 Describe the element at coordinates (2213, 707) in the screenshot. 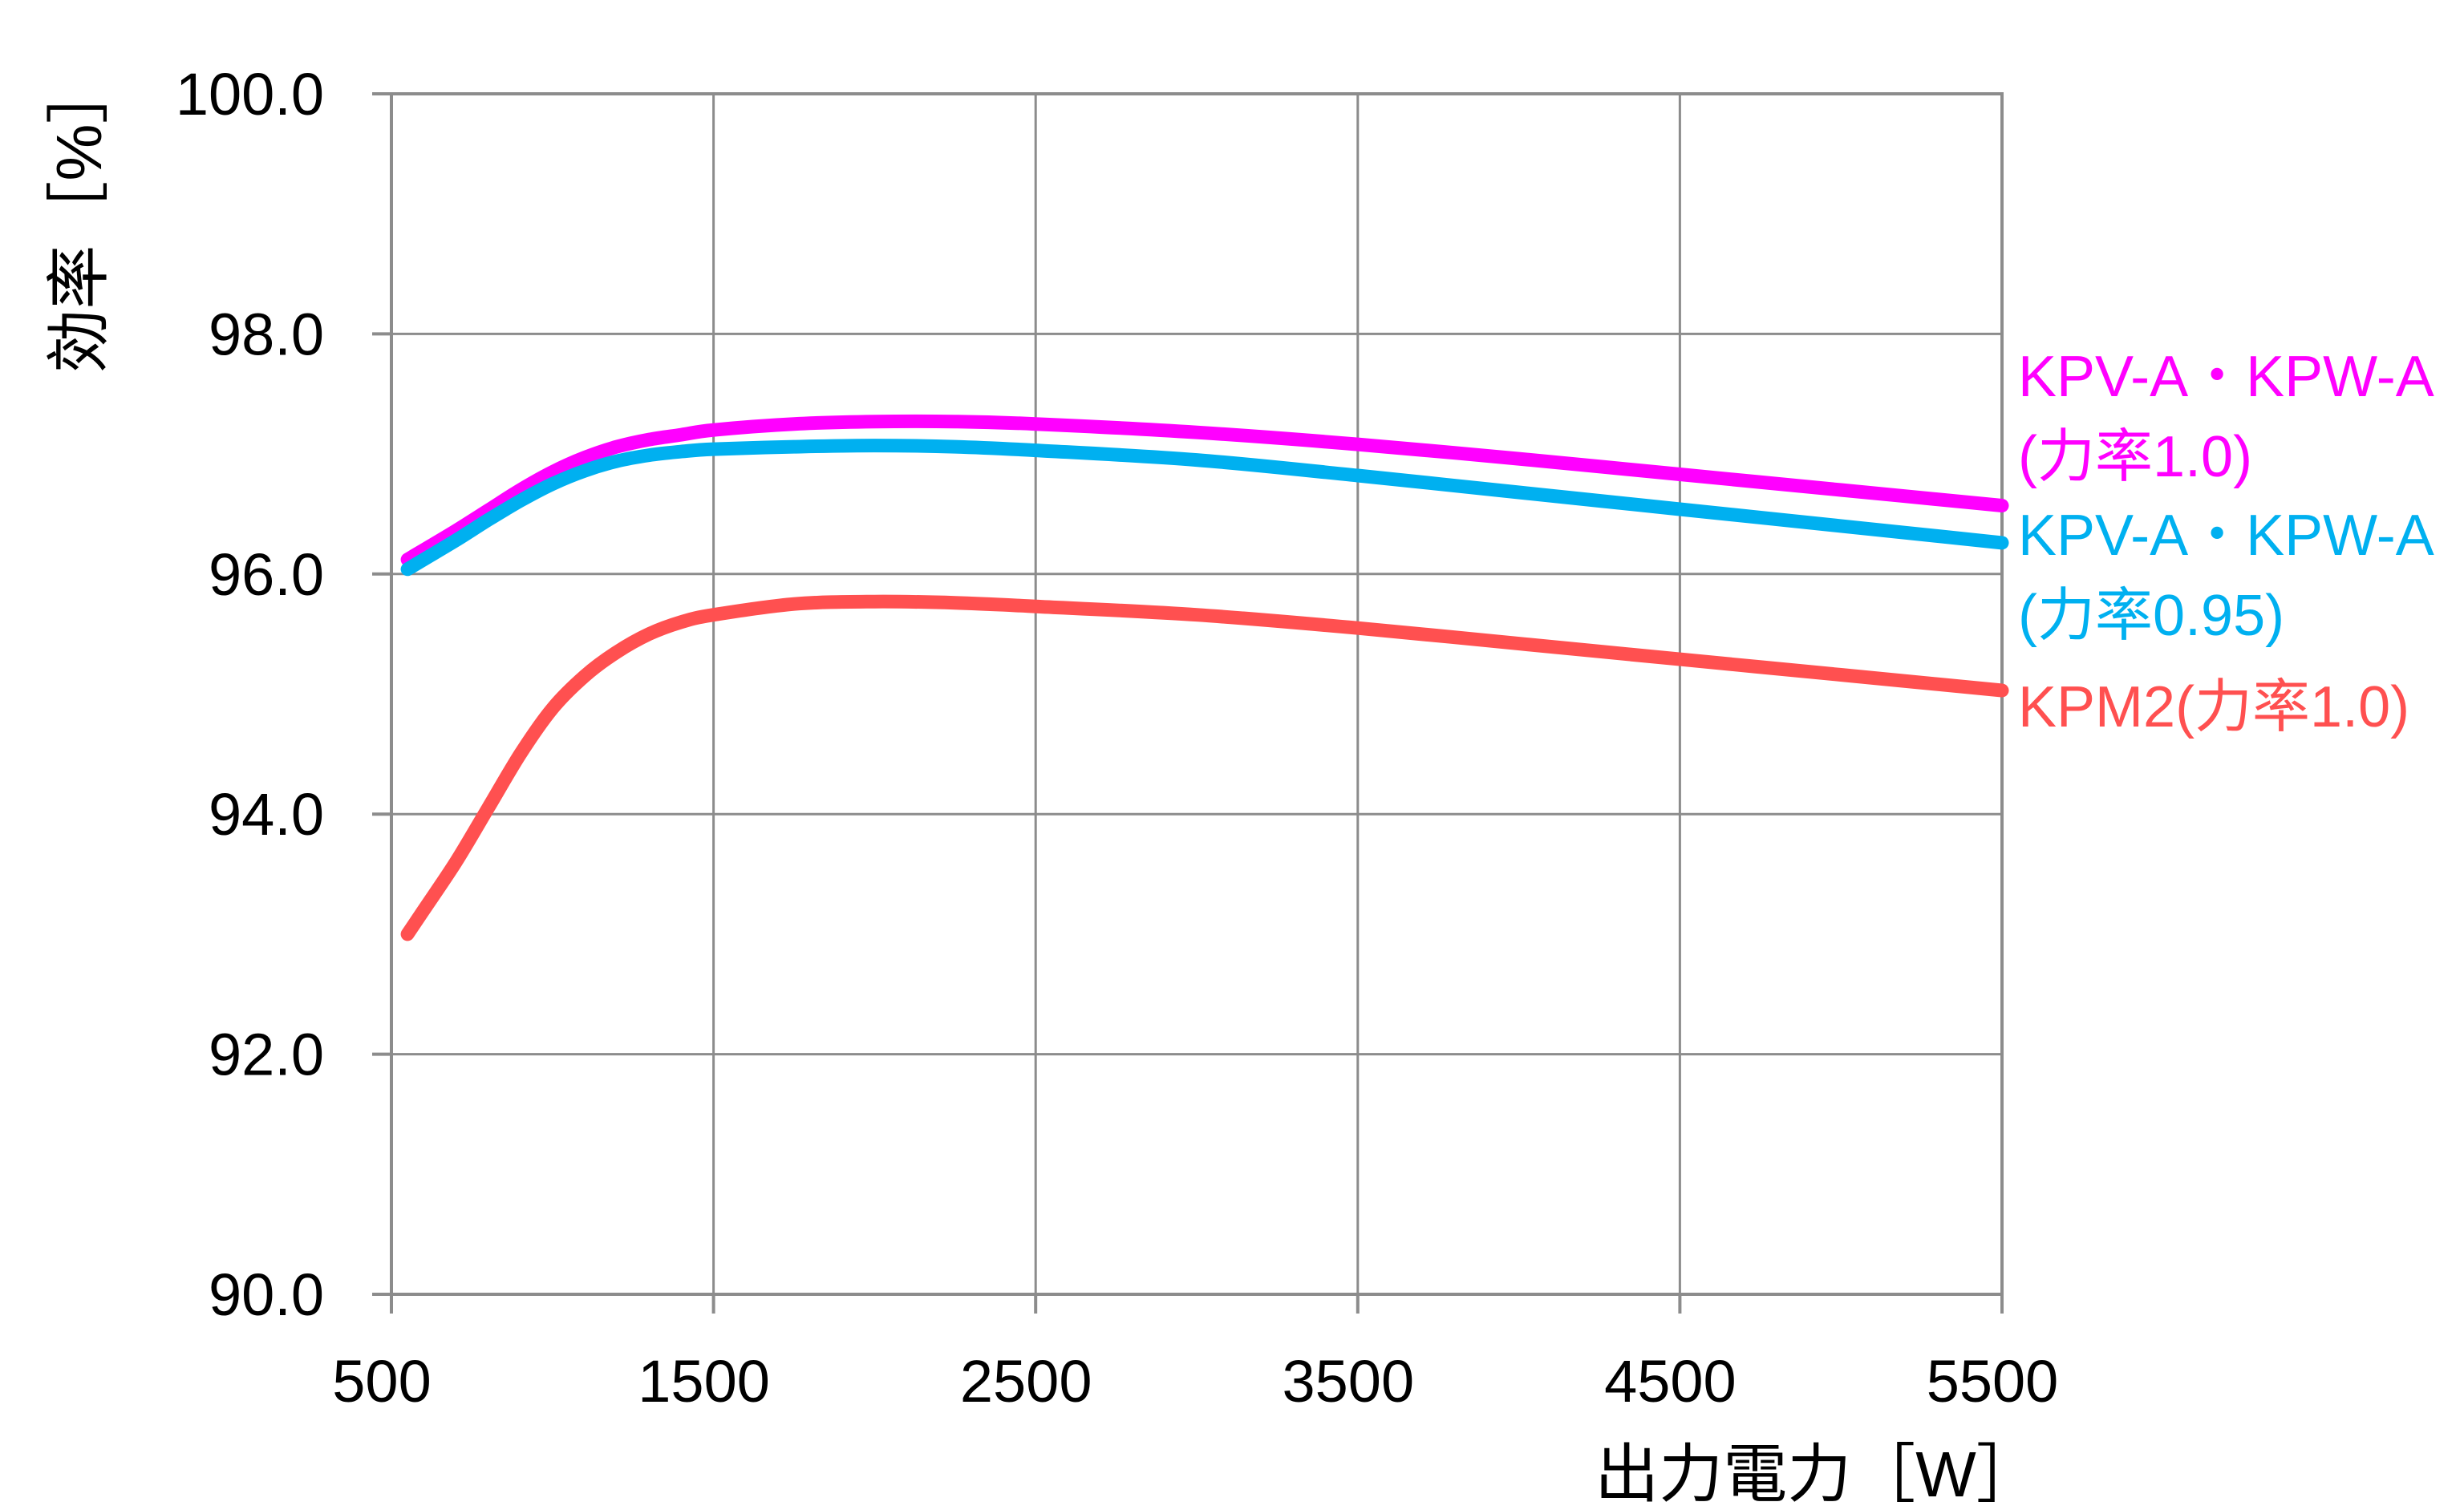

I see `series-label-2-line-0: KPM2(力率1.0)` at that location.